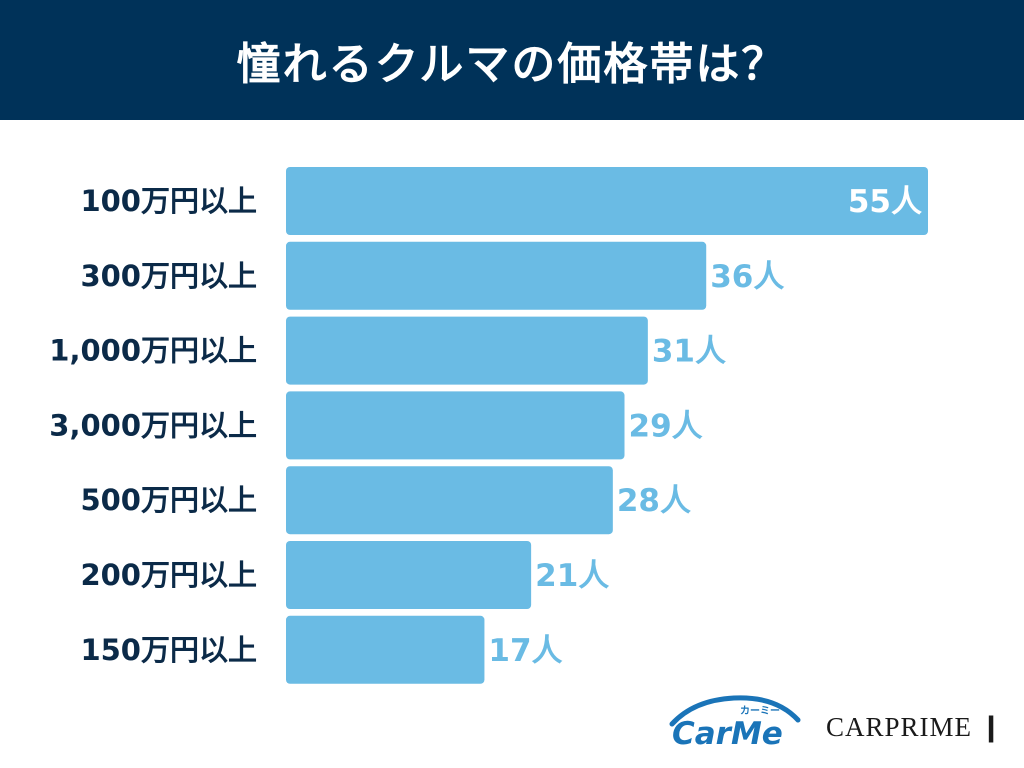 The width and height of the screenshot is (1024, 768). What do you see at coordinates (153, 351) in the screenshot?
I see `category-label: 1,000万円以上` at bounding box center [153, 351].